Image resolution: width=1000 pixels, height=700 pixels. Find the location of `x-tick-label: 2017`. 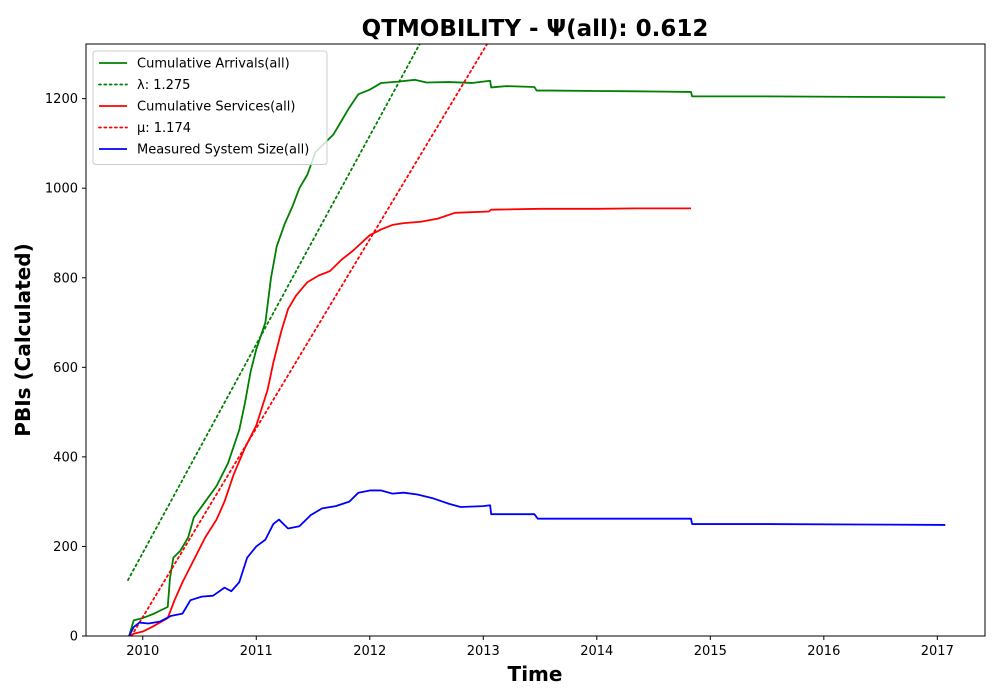

x-tick-label: 2017 is located at coordinates (937, 651).